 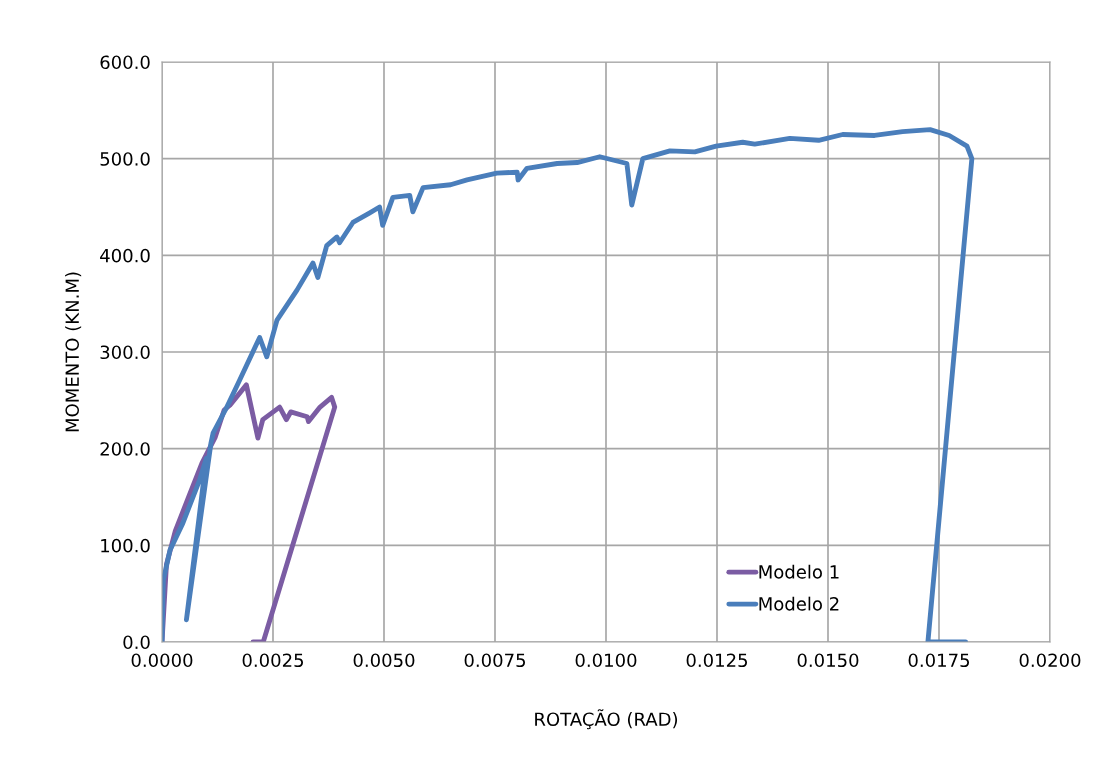 I want to click on y-tick-label: 100.0, so click(x=125, y=545).